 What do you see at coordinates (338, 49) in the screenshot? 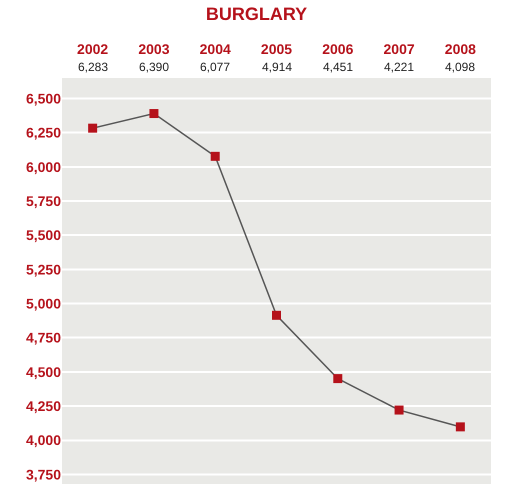
I see `x-tick-label: 2006` at bounding box center [338, 49].